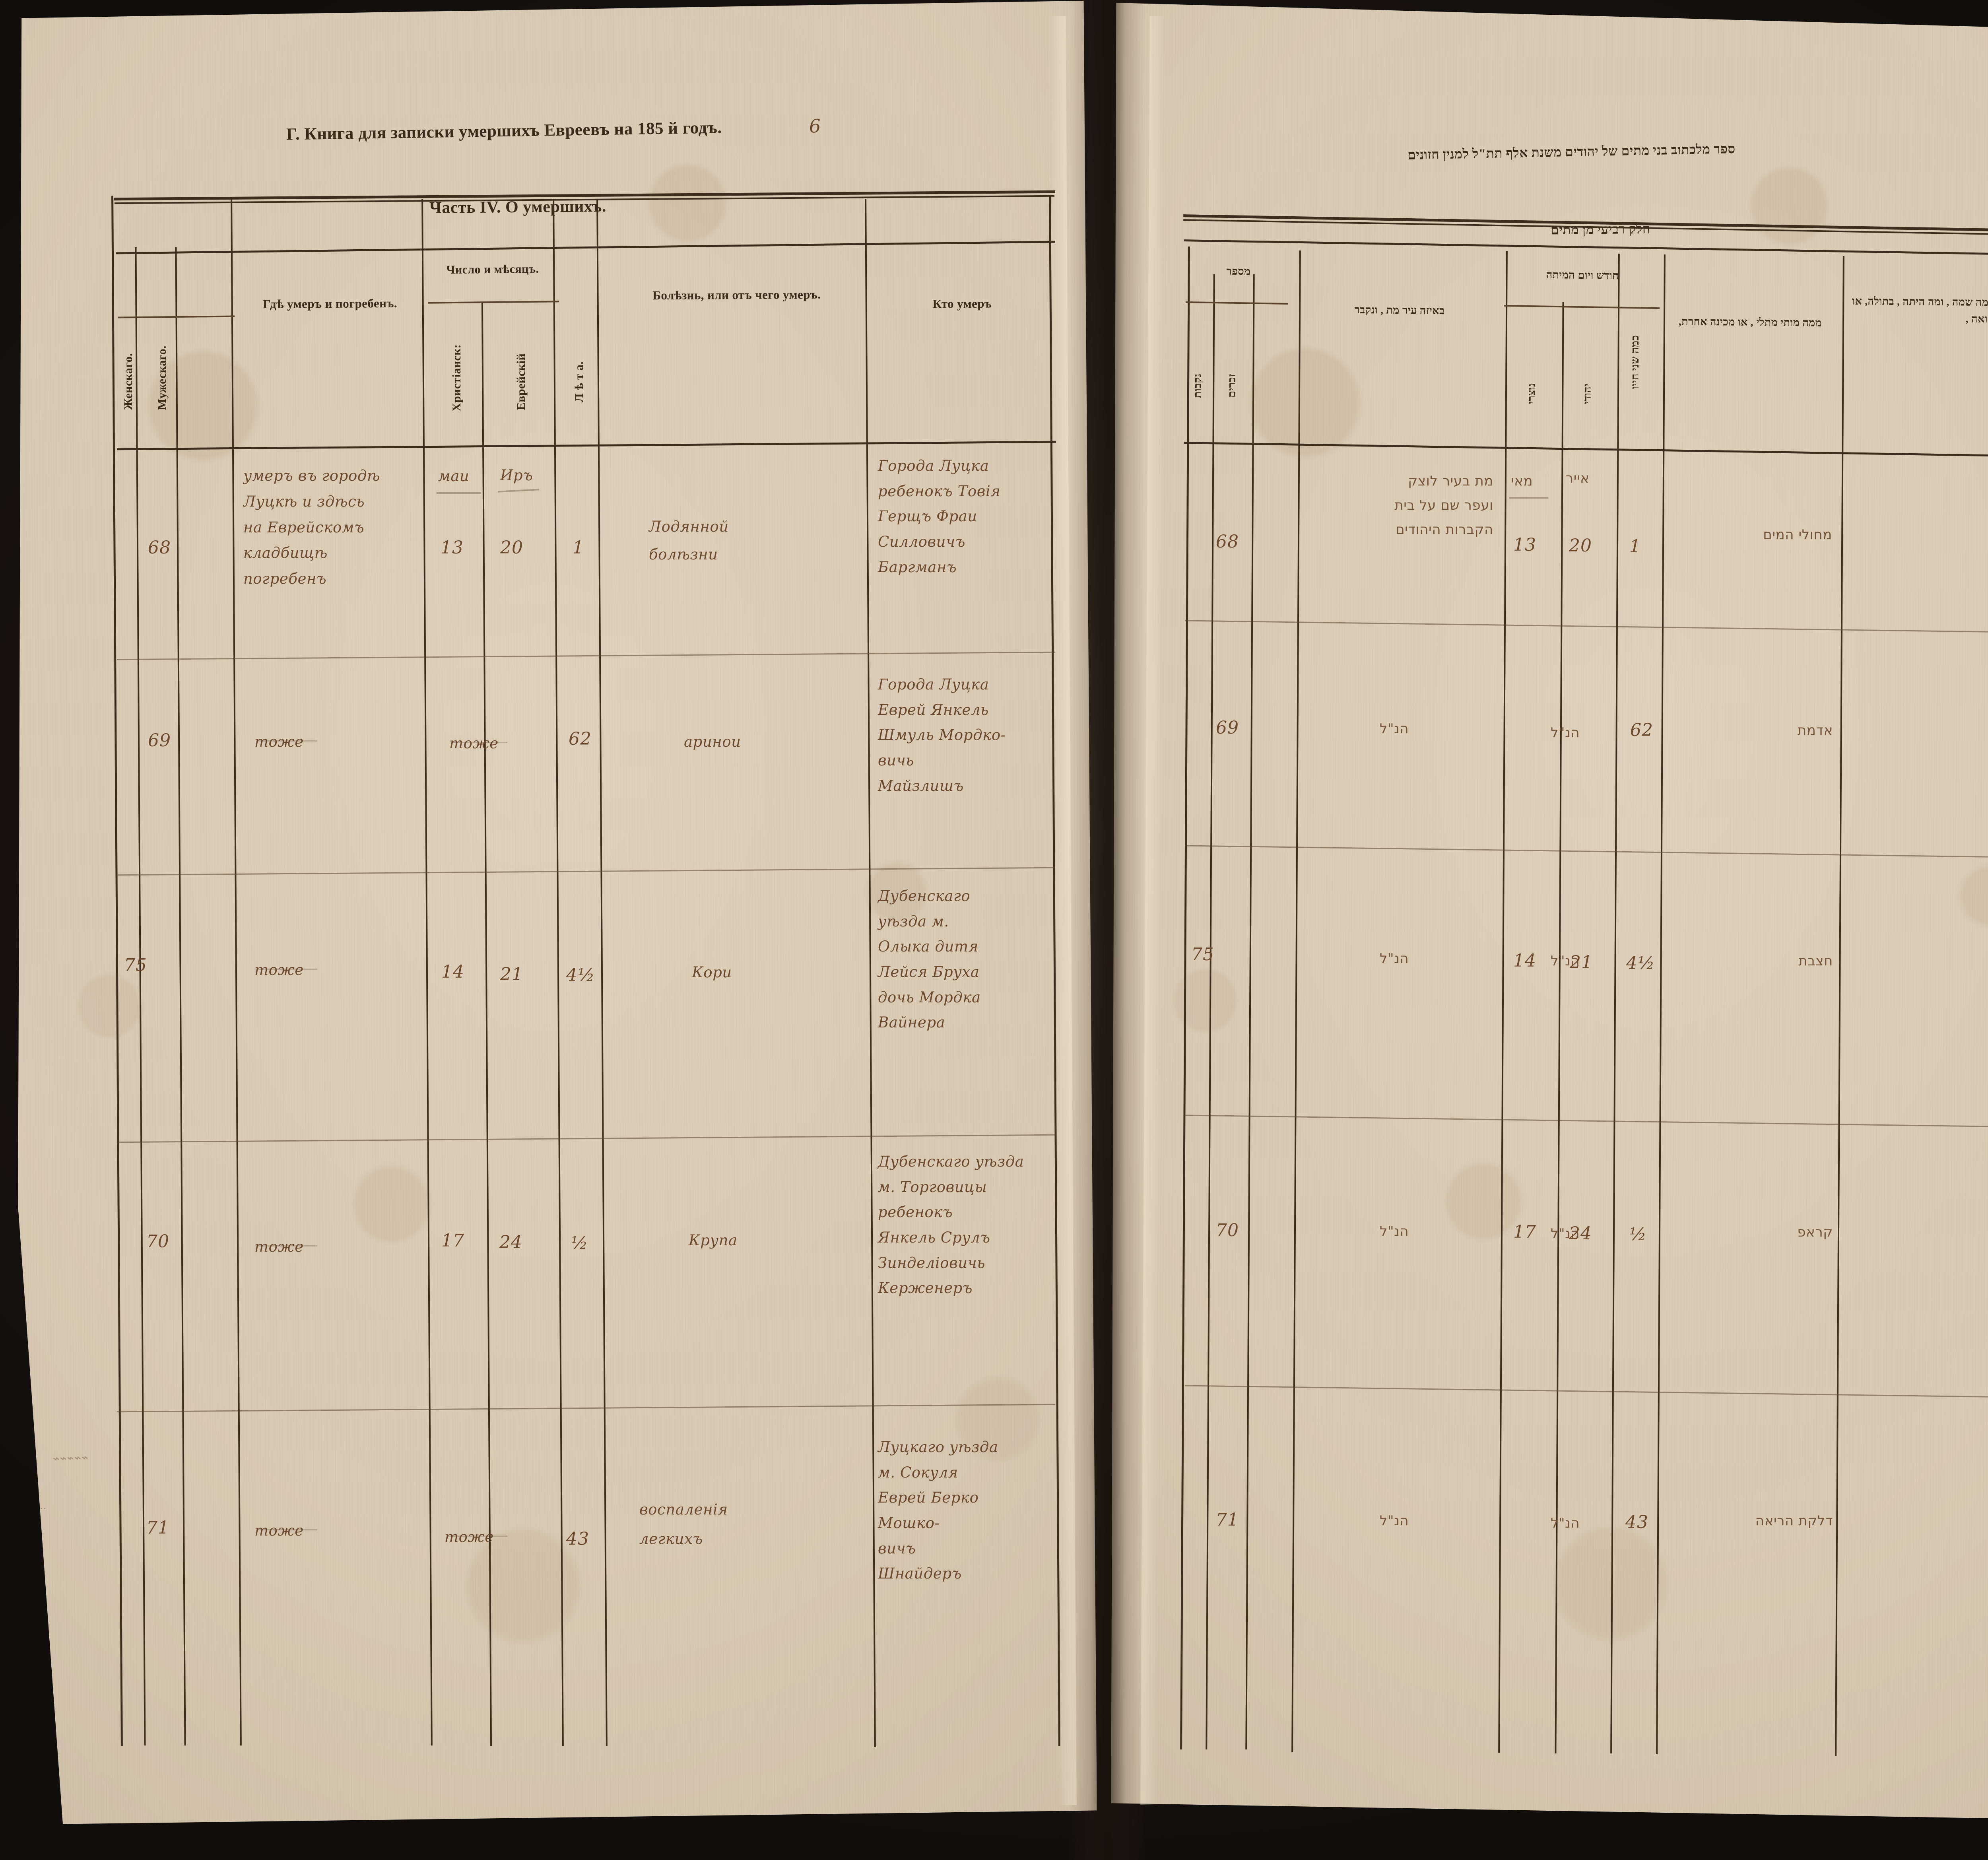 The height and width of the screenshot is (1860, 1988). What do you see at coordinates (1524, 961) in the screenshot?
I see `cell-he-day-christian: 14` at bounding box center [1524, 961].